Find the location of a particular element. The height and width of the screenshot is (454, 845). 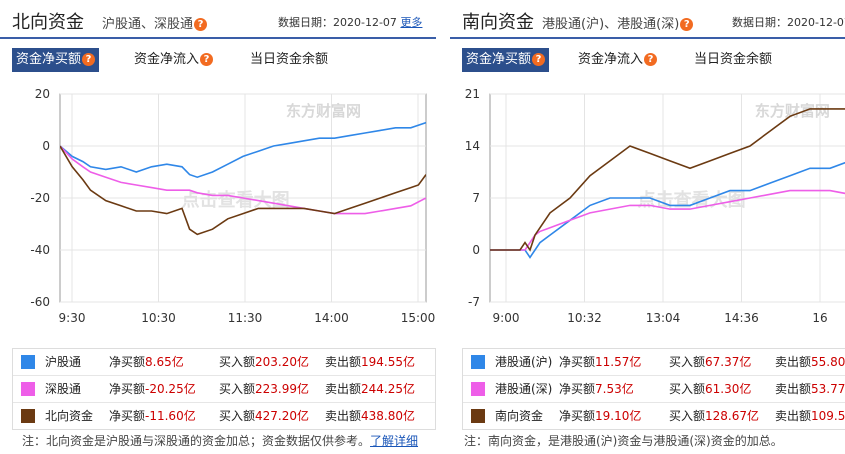

legend-name: 北向资金 is located at coordinates (69, 416).